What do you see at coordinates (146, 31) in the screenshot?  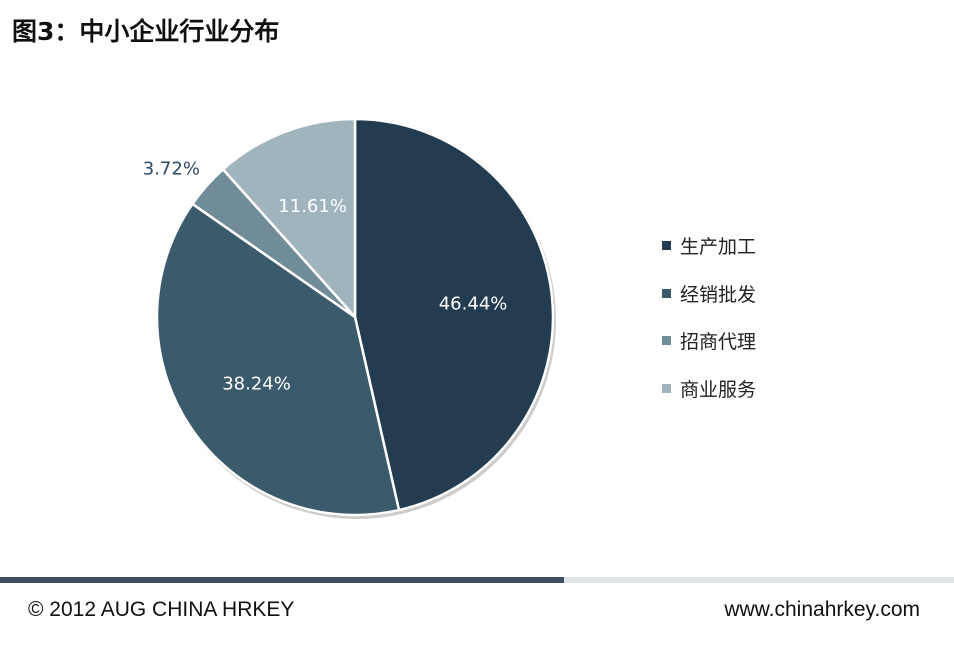 I see `chart-title: 图3：中小企业行业分布` at bounding box center [146, 31].